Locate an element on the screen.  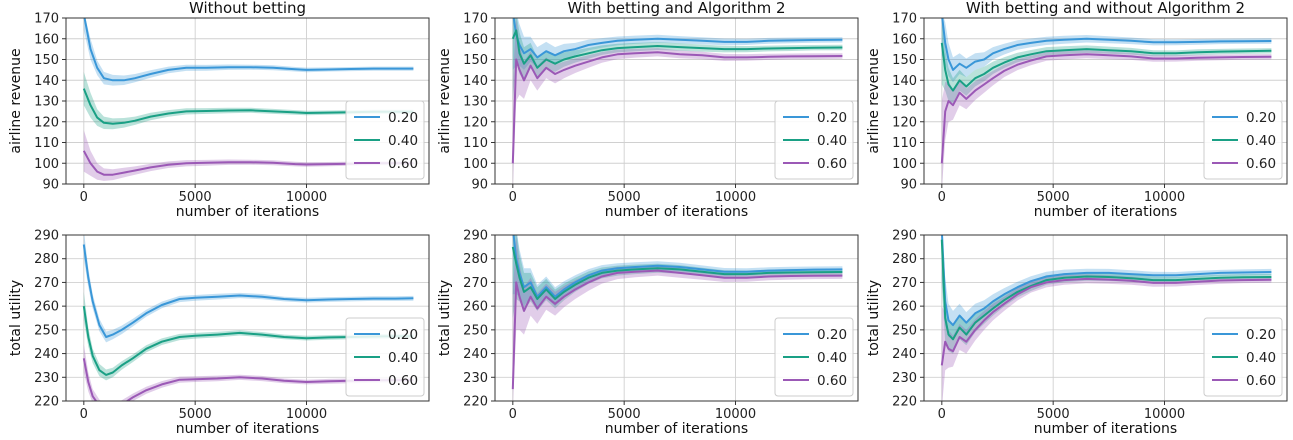
y-tick-label: 280 is located at coordinates (475, 259).